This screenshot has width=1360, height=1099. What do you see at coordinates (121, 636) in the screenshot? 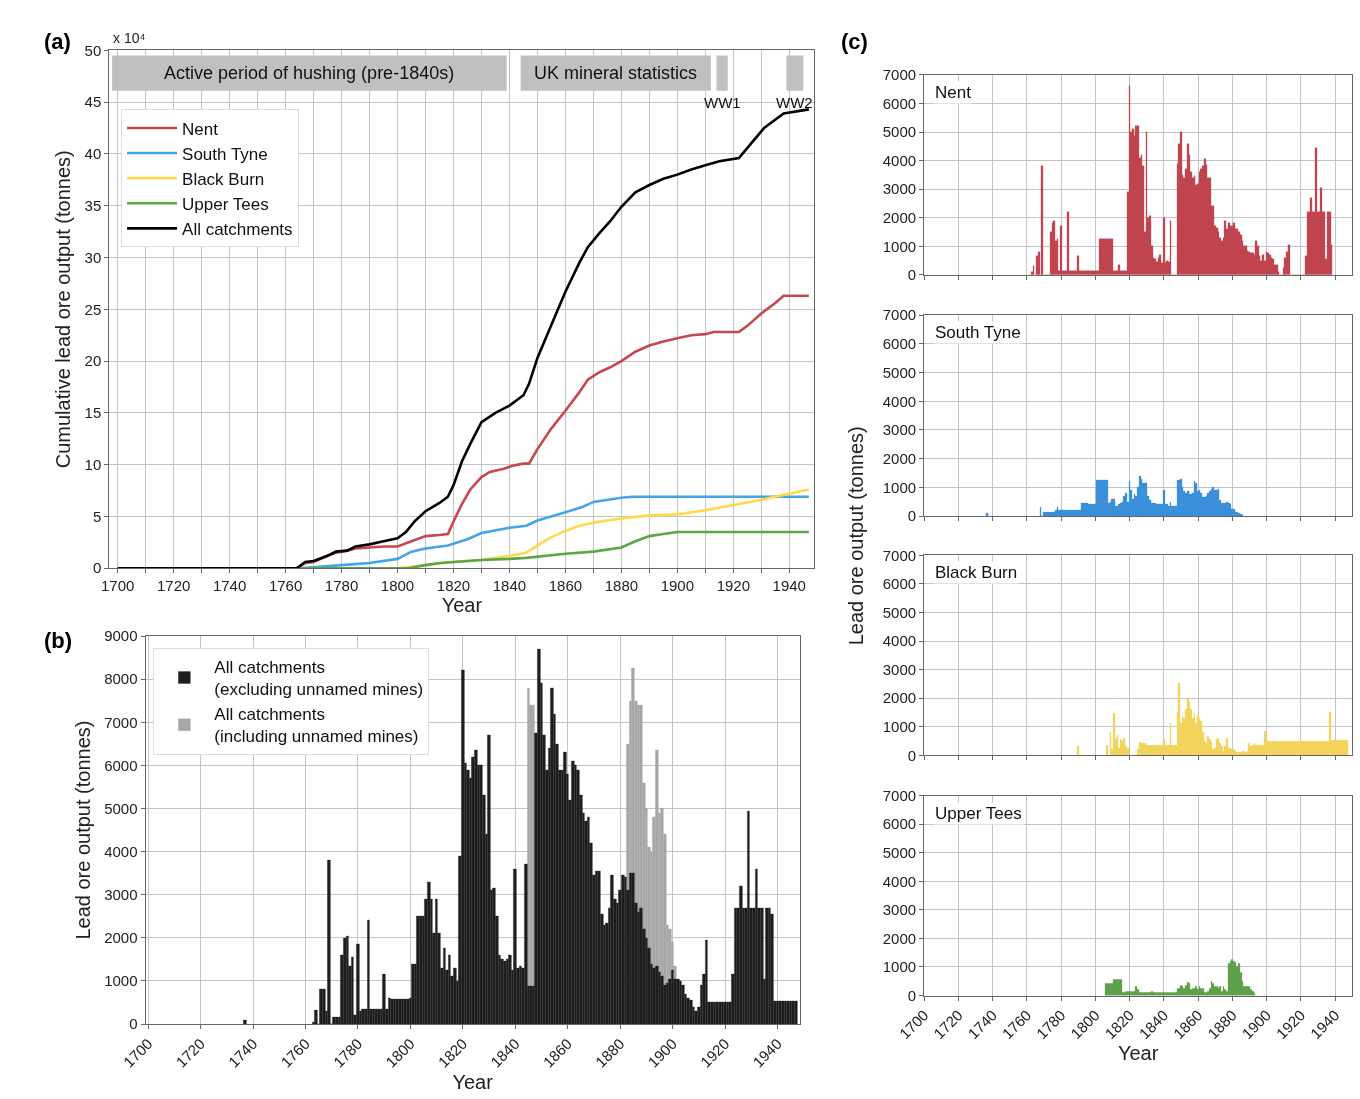
I see `y-tick-label: 9000` at bounding box center [121, 636].